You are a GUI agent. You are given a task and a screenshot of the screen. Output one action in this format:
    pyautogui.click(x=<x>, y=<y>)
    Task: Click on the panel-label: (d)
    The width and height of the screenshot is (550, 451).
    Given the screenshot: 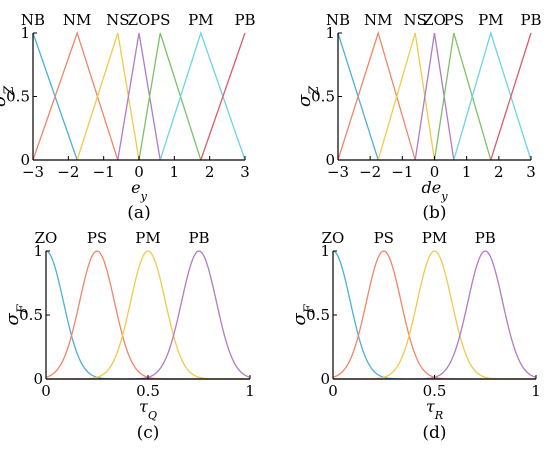 What is the action you would take?
    pyautogui.click(x=434, y=433)
    